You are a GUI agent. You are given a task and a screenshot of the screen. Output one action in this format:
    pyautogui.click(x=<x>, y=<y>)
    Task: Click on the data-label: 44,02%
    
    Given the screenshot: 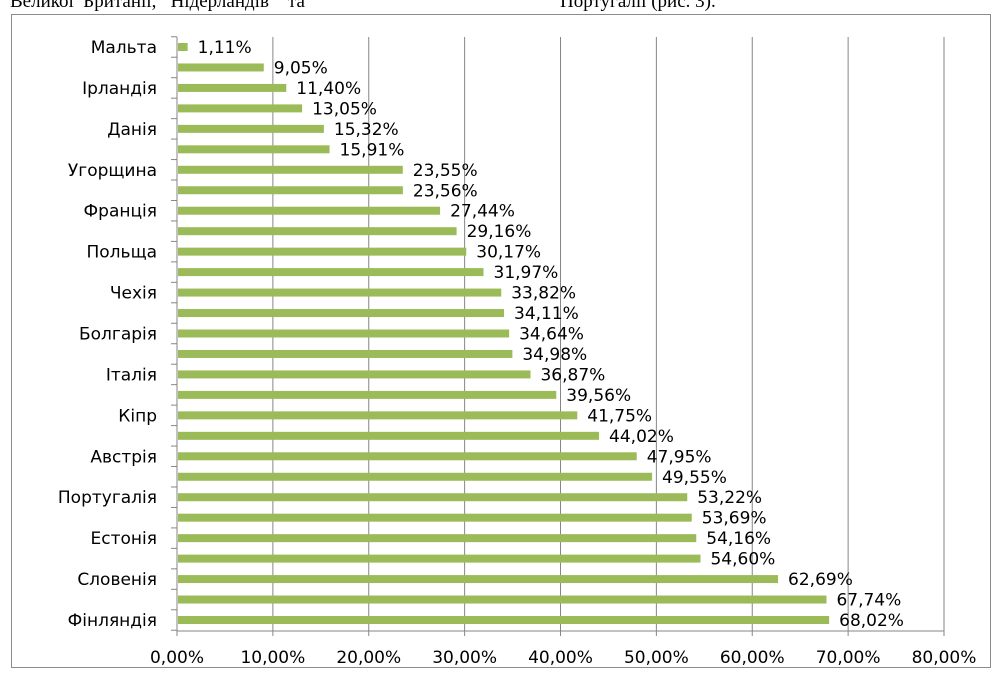 What is the action you would take?
    pyautogui.click(x=641, y=437)
    